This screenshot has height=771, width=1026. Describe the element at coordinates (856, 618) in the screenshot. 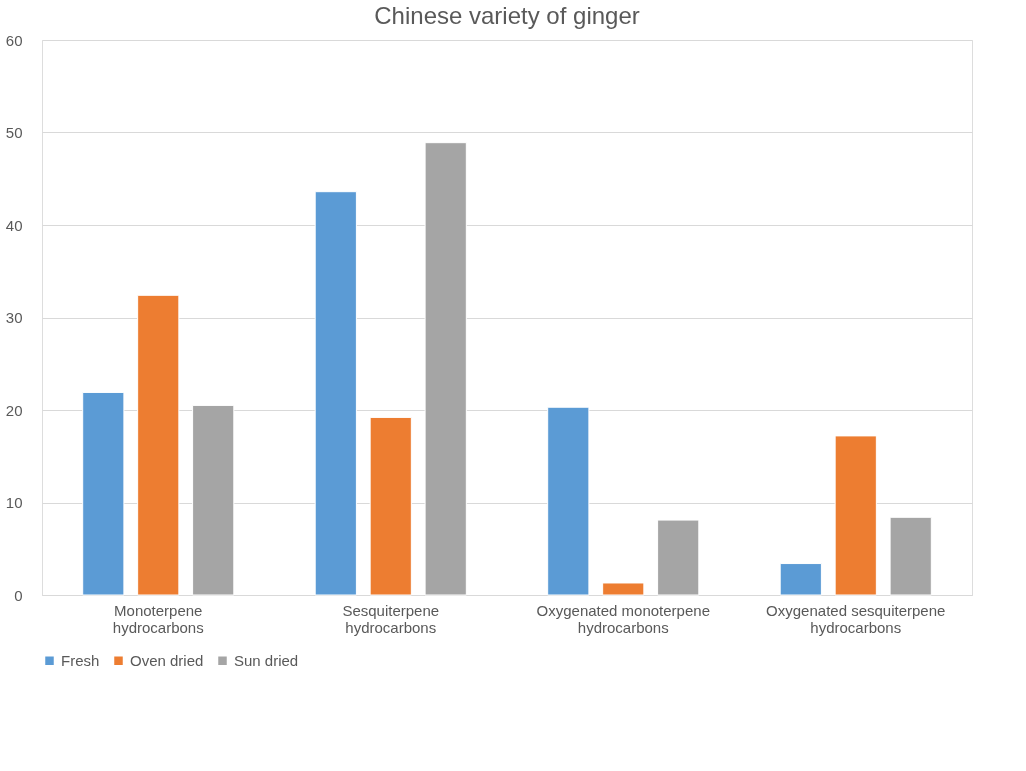

I see `x-tick-label: Oxygenated sesquiterpene hydrocarbons` at that location.